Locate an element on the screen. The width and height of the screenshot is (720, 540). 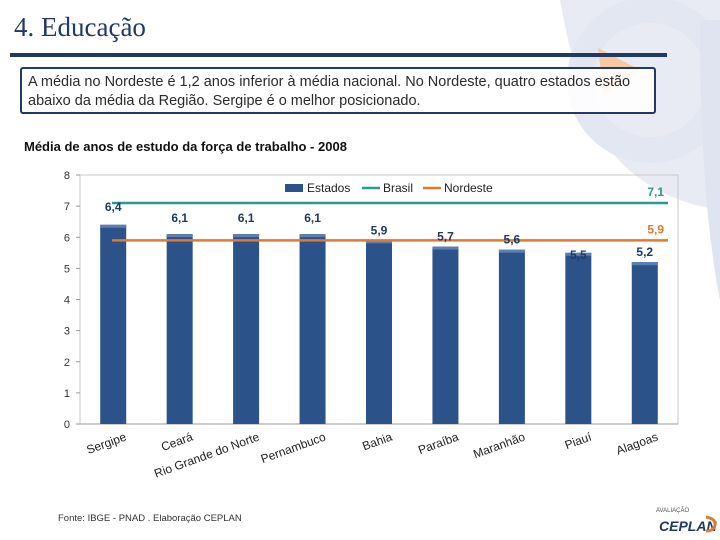
title-rule is located at coordinates (338, 55).